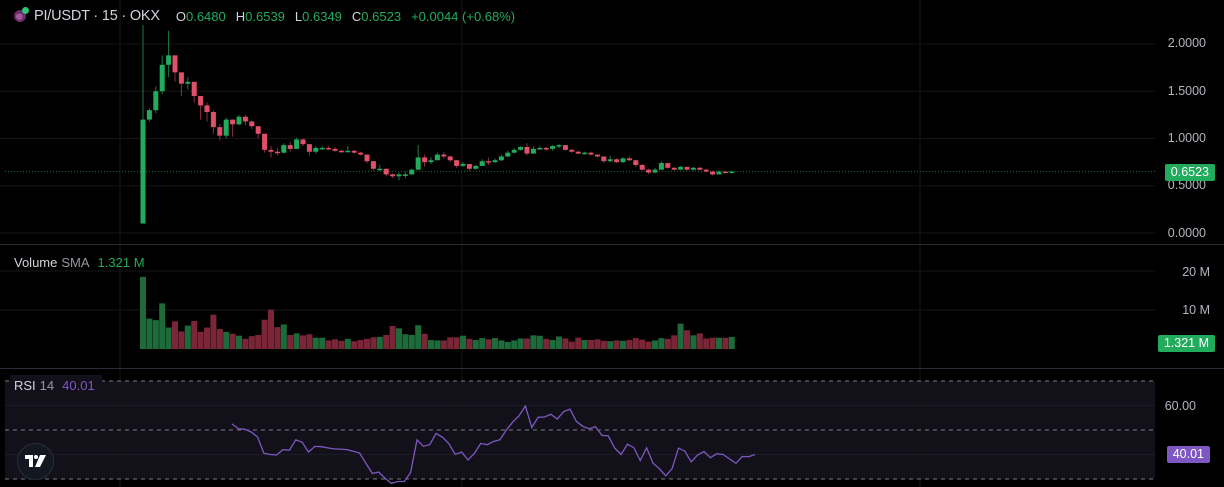  Describe the element at coordinates (25, 385) in the screenshot. I see `rsi-label: RSI` at that location.